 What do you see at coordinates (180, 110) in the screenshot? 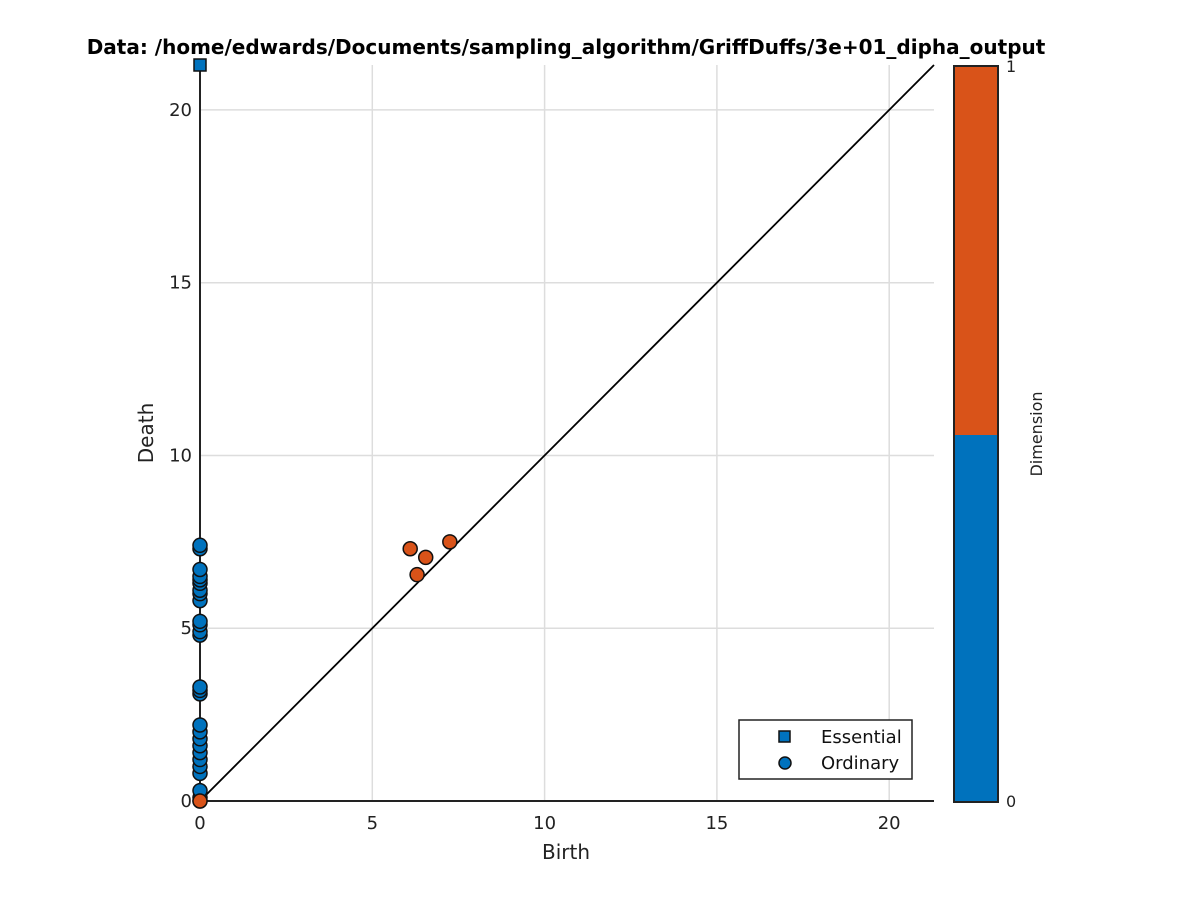
I see `y-tick-label: 20` at bounding box center [180, 110].